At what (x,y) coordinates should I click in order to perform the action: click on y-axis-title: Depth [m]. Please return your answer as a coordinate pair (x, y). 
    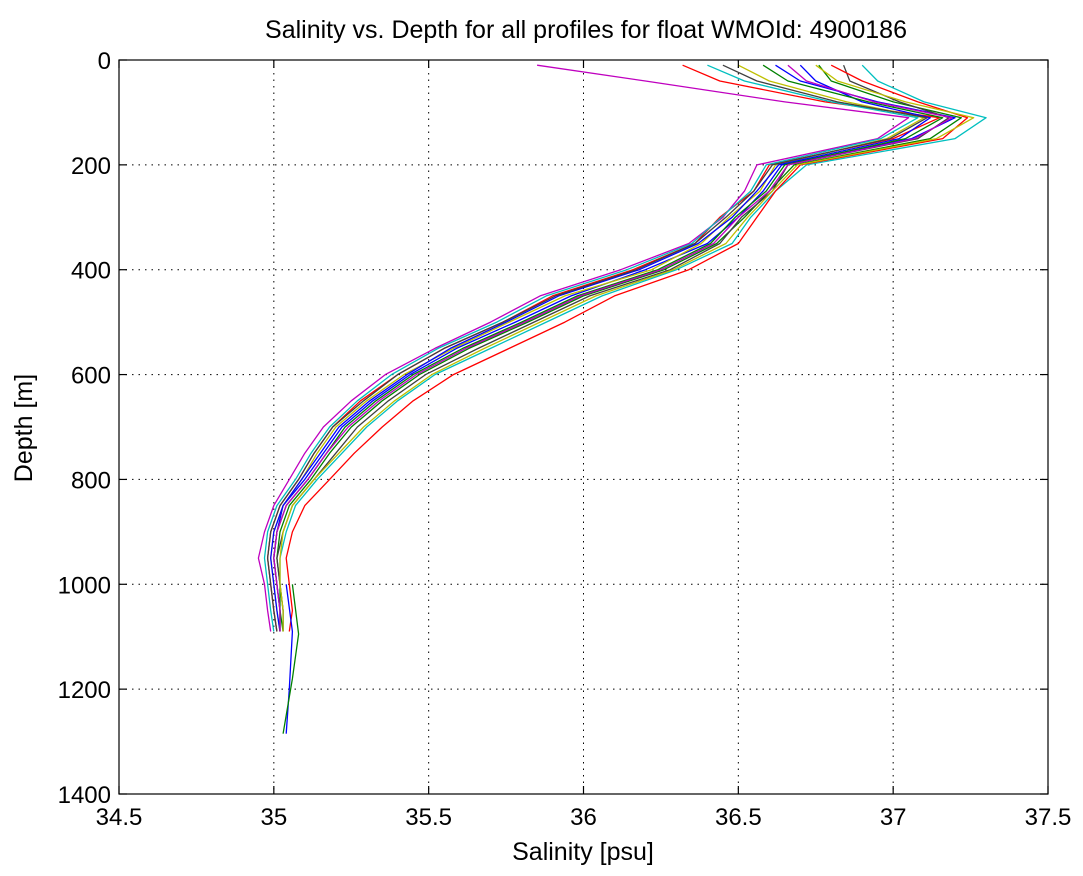
    Looking at the image, I should click on (24, 428).